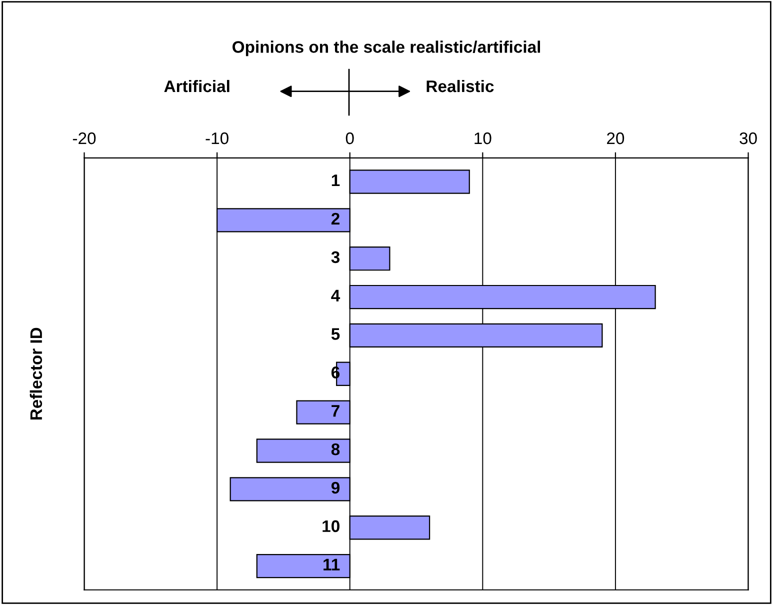 The height and width of the screenshot is (605, 773). I want to click on y-tick-label: 9, so click(335, 488).